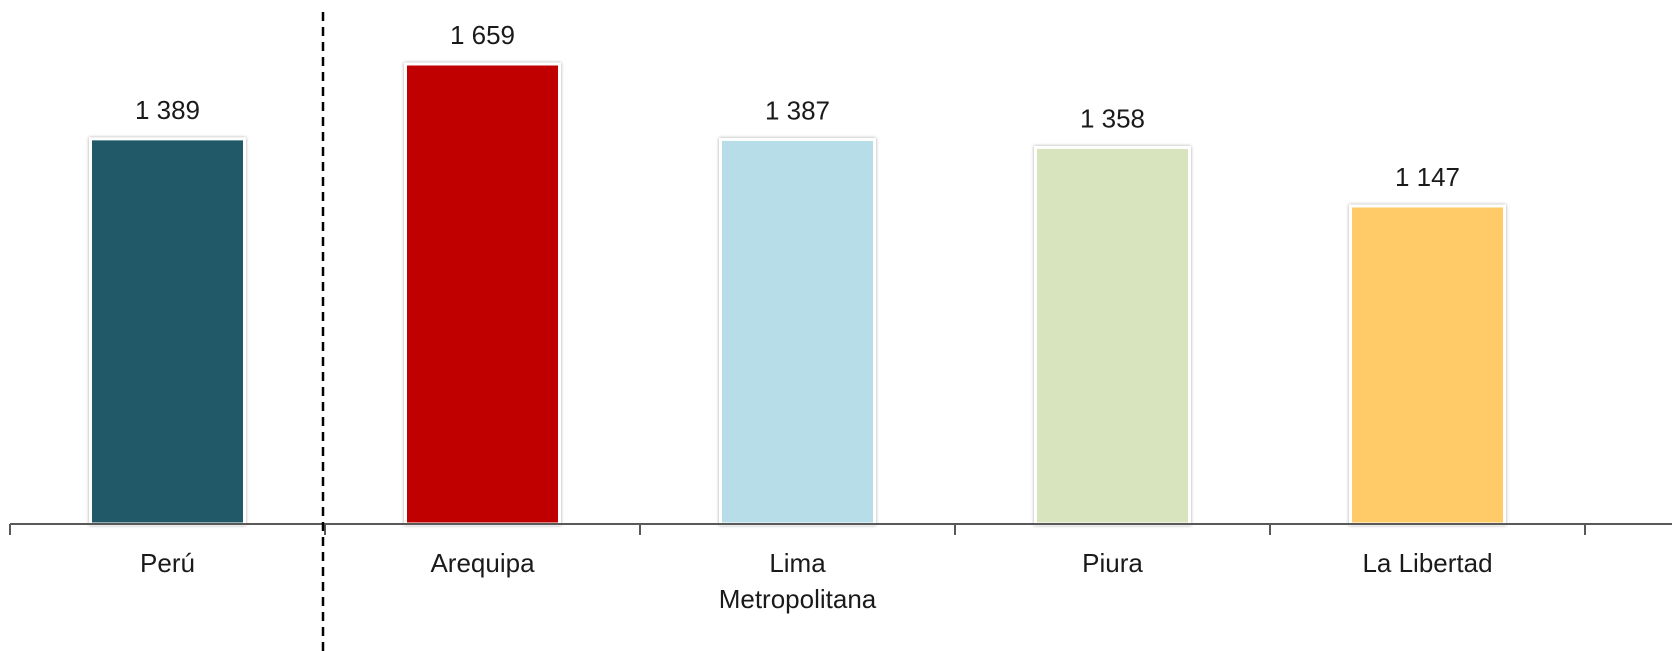 Image resolution: width=1672 pixels, height=651 pixels. What do you see at coordinates (482, 35) in the screenshot?
I see `value-label-1: 1 659` at bounding box center [482, 35].